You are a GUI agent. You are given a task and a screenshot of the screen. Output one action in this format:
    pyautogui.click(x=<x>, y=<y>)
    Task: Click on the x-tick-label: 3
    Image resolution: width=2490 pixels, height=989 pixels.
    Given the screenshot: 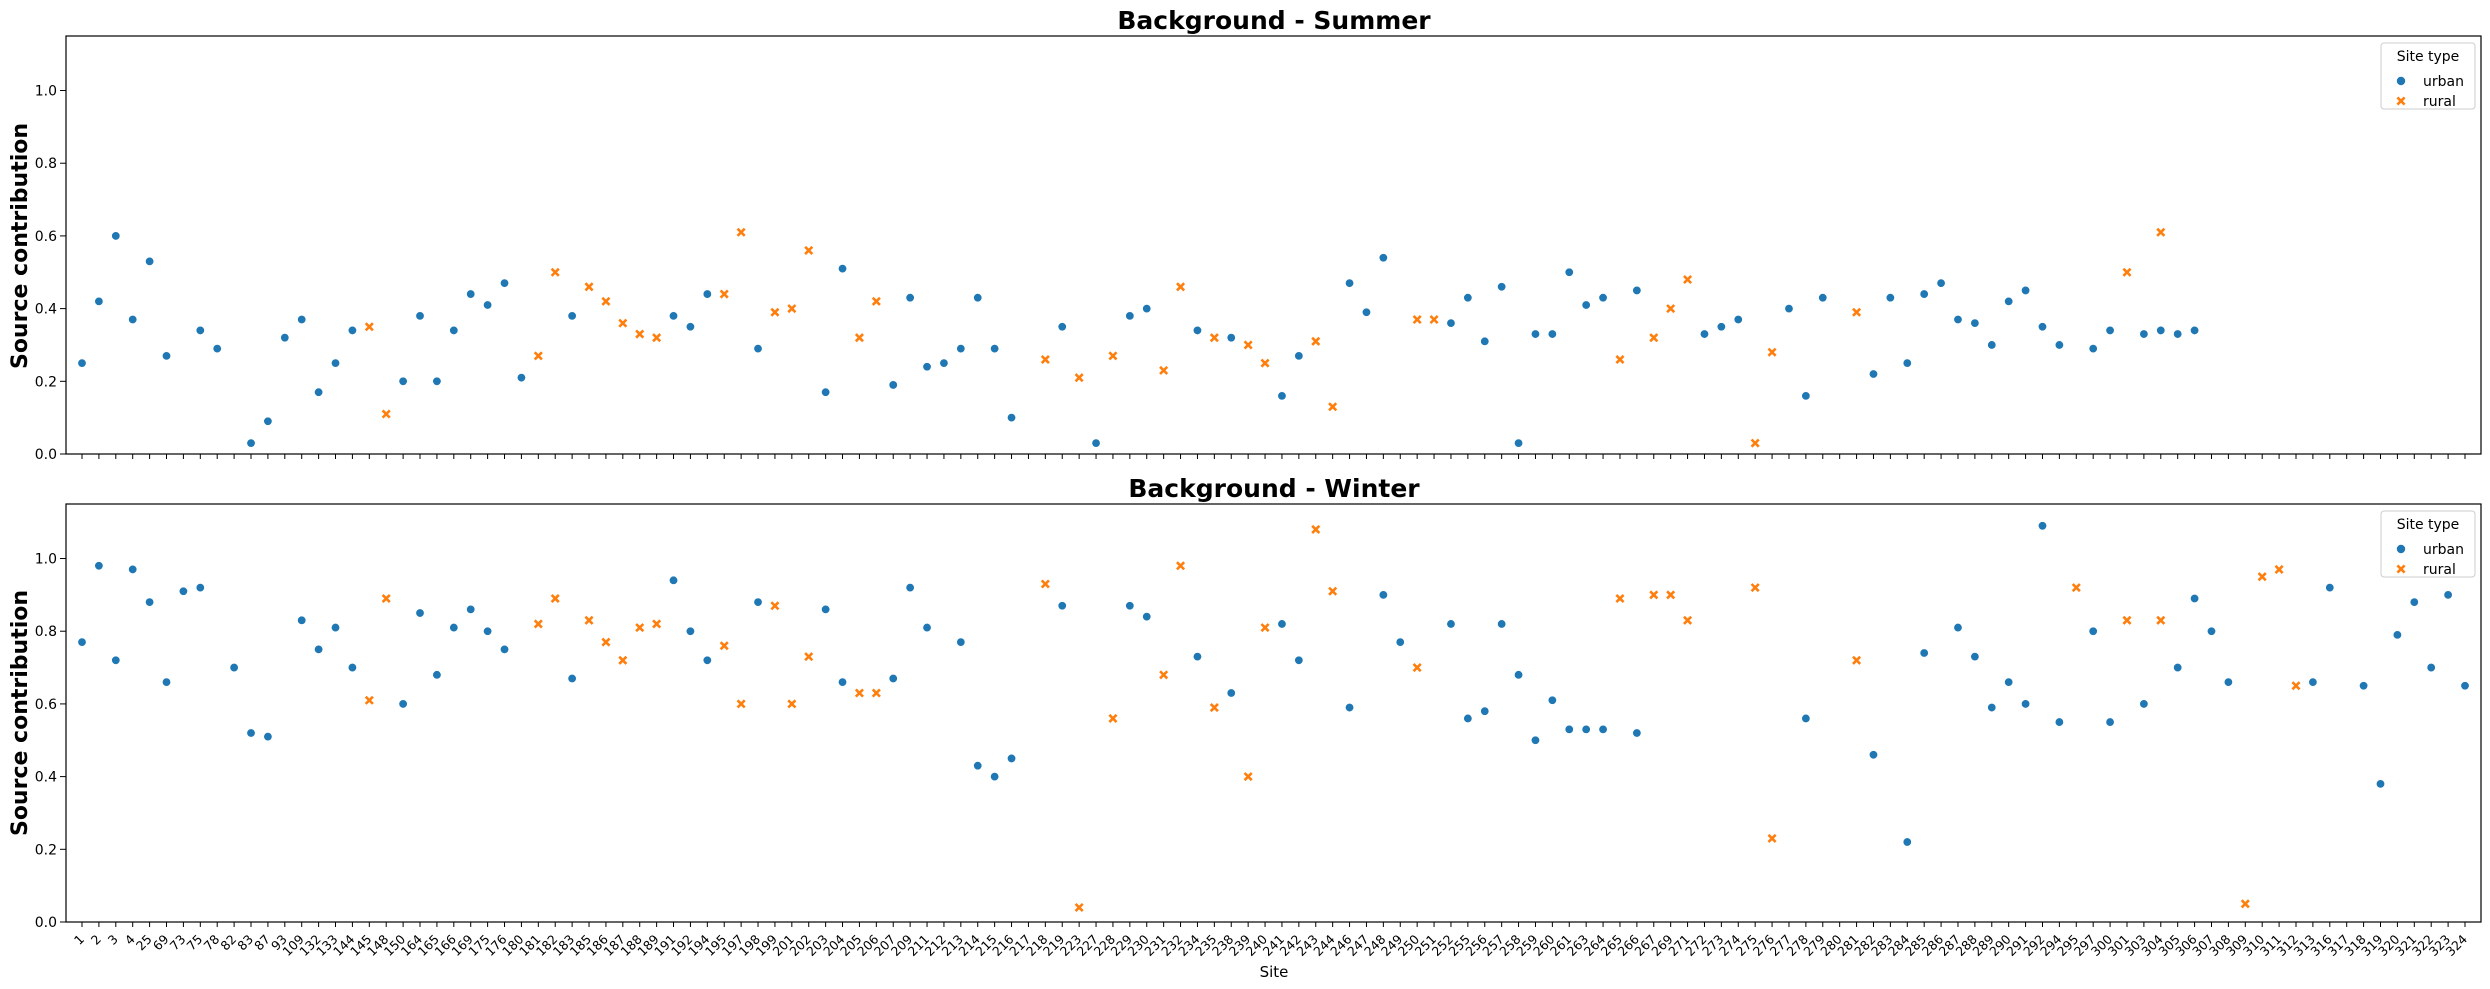 What is the action you would take?
    pyautogui.click(x=113, y=940)
    